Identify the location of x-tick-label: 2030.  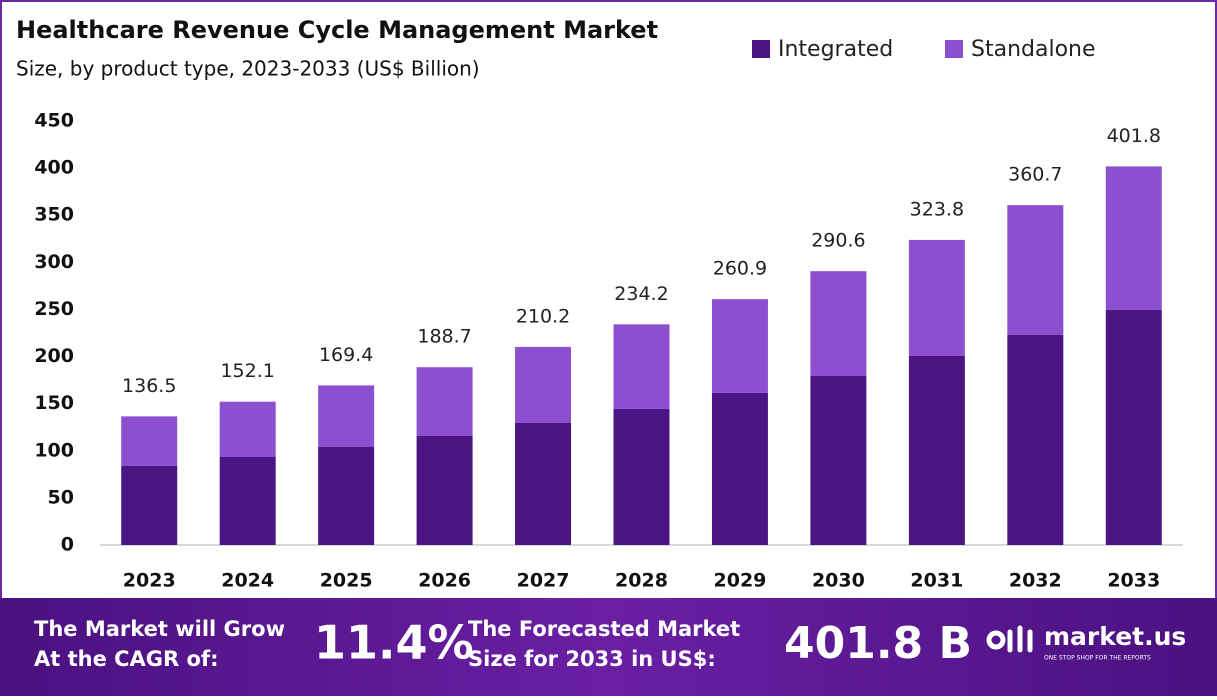
(838, 581).